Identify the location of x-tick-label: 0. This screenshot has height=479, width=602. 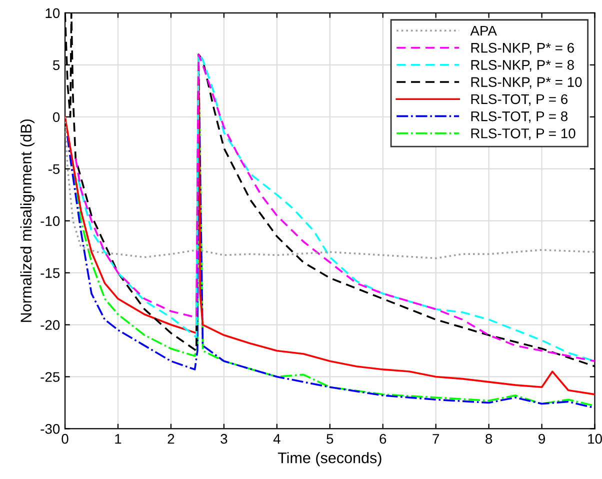
(65, 439).